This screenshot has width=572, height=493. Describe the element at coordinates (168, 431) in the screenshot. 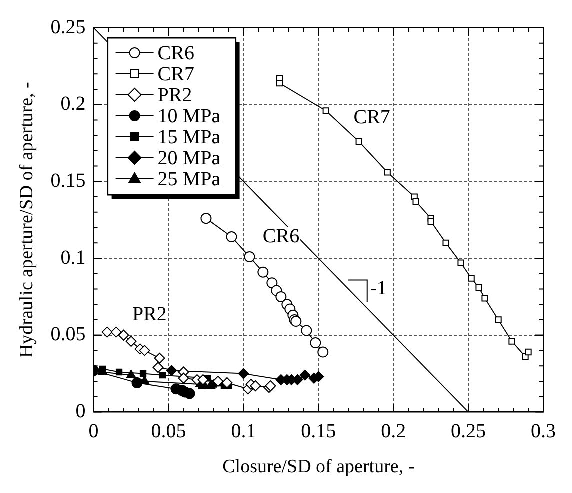

I see `x-tick-label: 0.05` at that location.